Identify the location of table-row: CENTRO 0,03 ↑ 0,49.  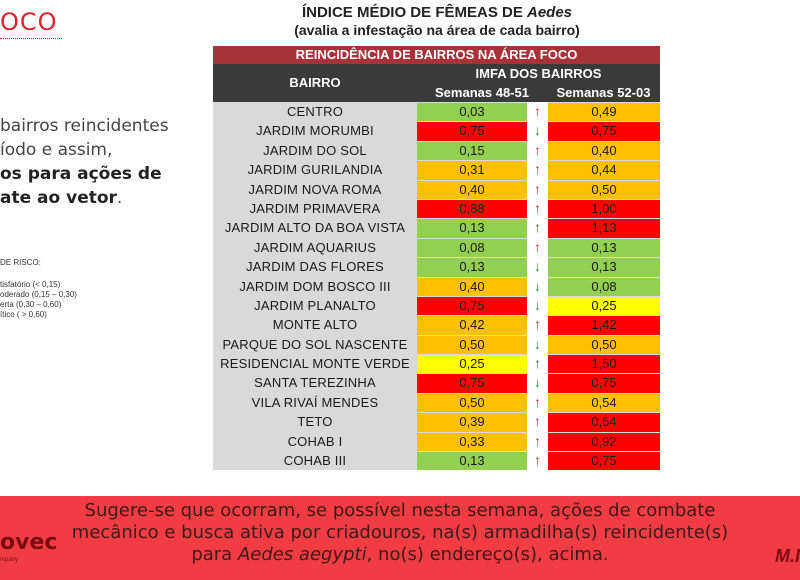
(436, 112).